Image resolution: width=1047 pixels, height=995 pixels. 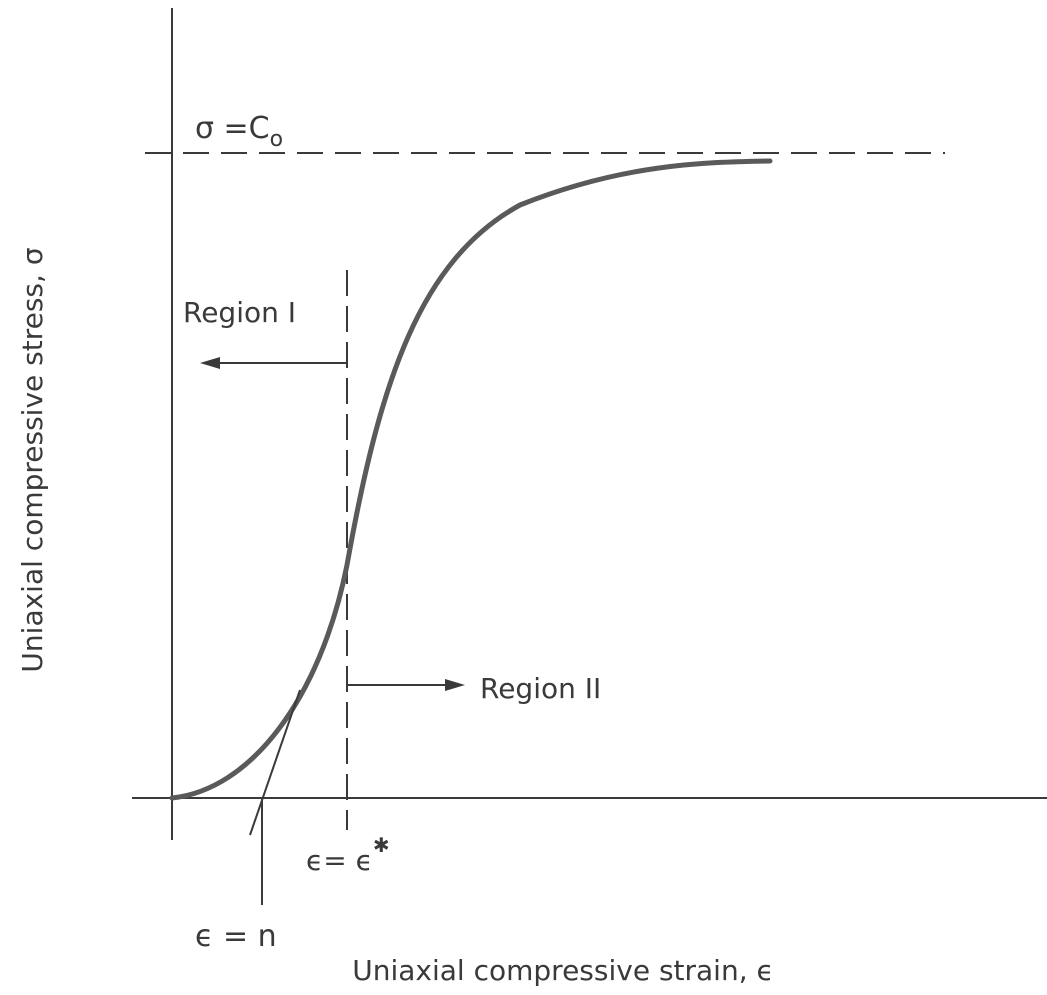 What do you see at coordinates (236, 936) in the screenshot?
I see `eps-n-label: ϵ = n` at bounding box center [236, 936].